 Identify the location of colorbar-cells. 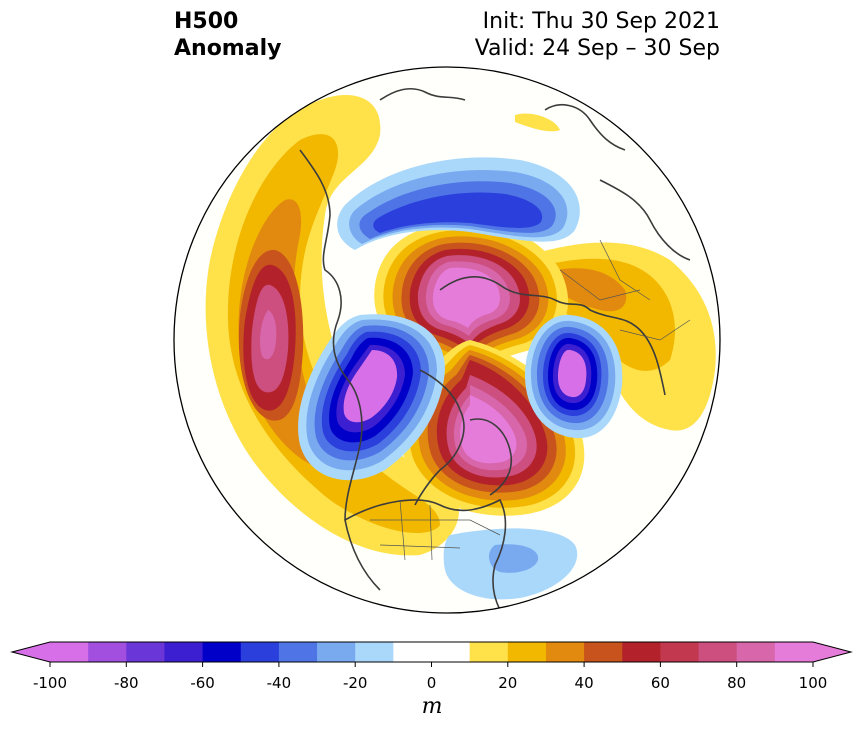
(432, 652).